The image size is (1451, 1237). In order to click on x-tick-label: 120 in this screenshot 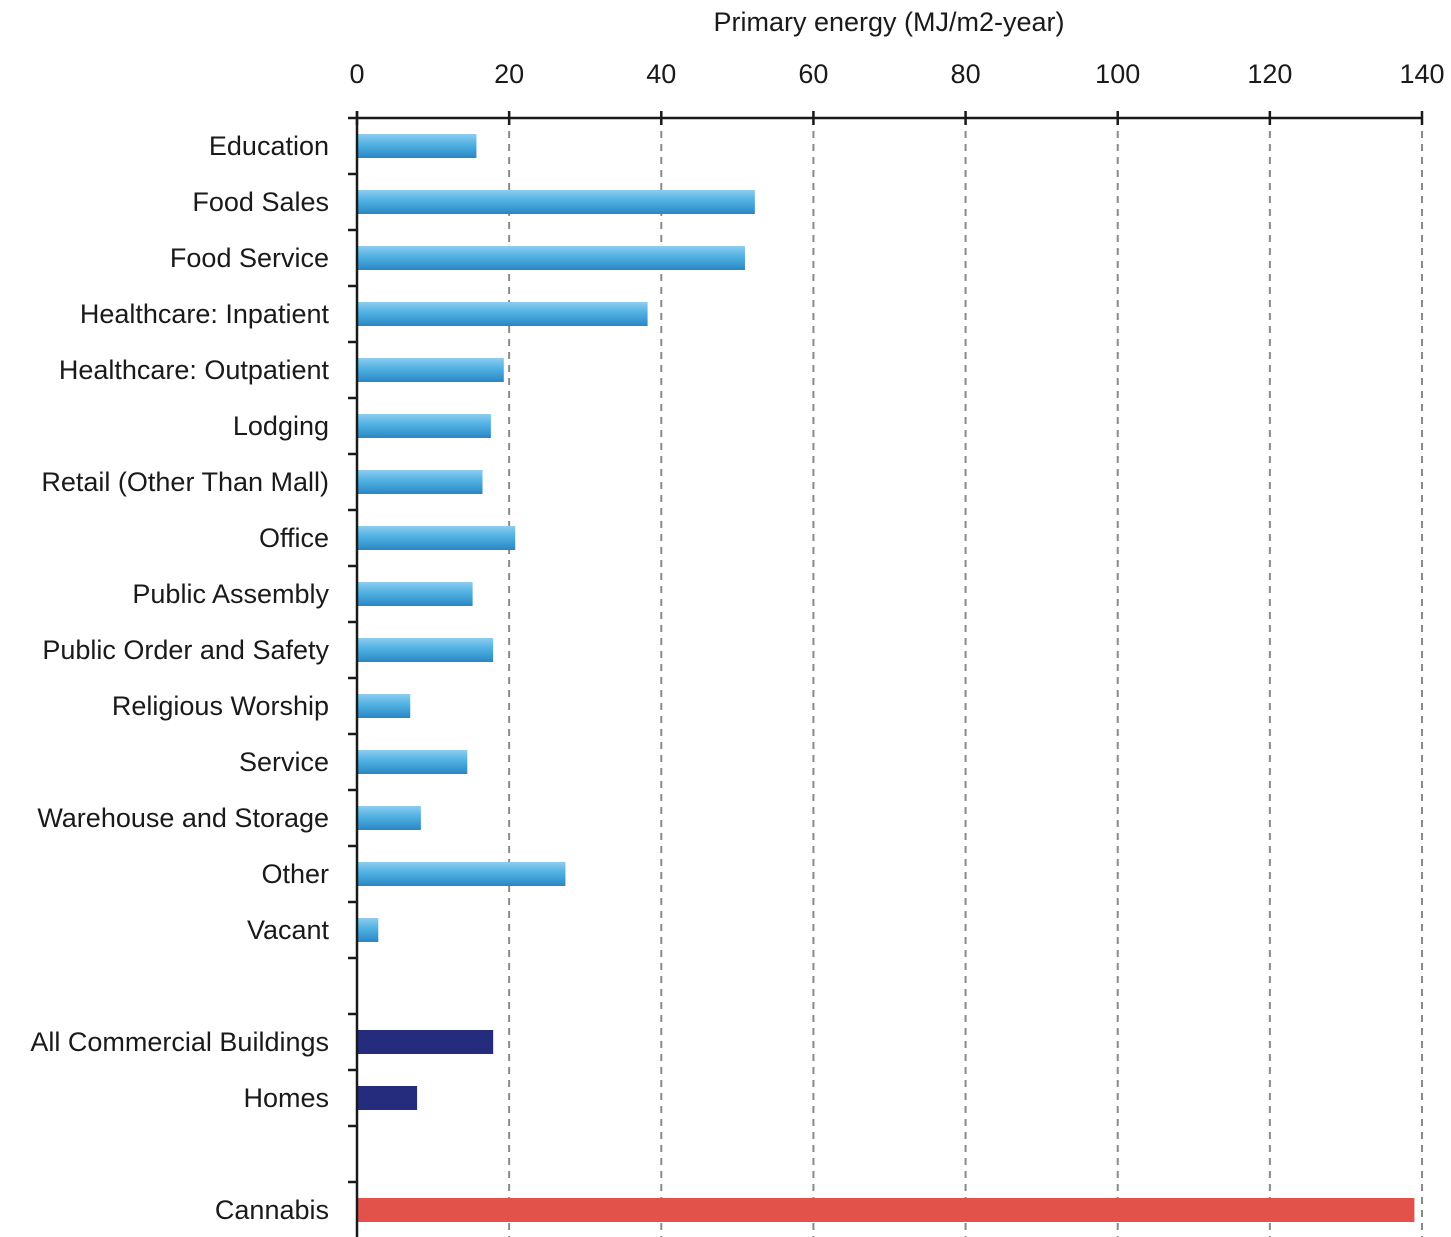, I will do `click(1269, 74)`.